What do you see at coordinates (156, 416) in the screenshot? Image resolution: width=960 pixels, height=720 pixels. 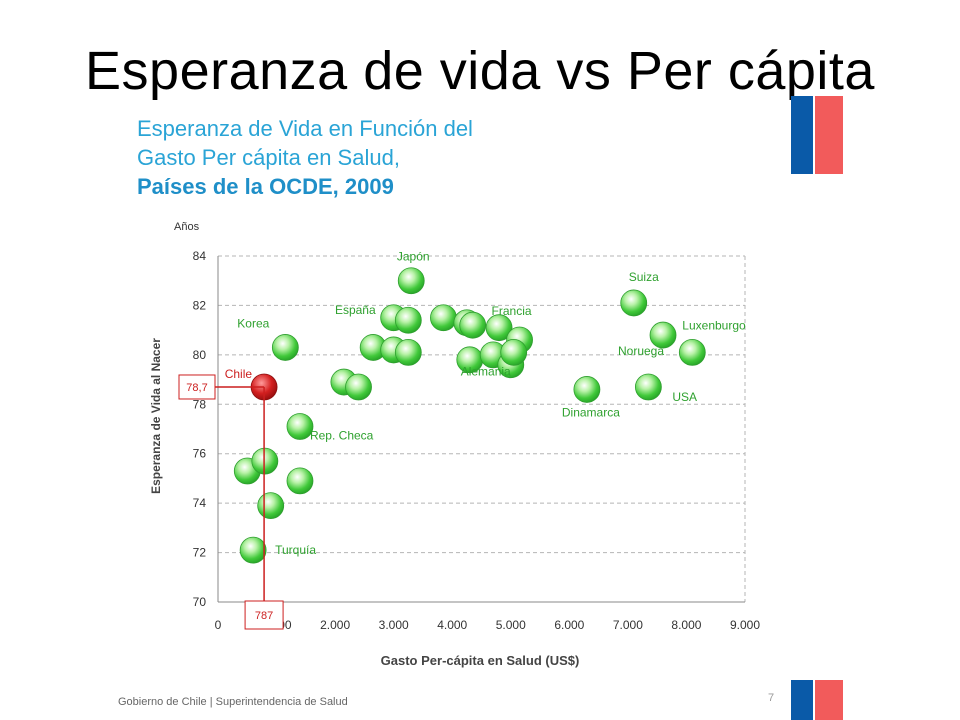 I see `y-axis-title: Esperanza de Vida al Nacer` at bounding box center [156, 416].